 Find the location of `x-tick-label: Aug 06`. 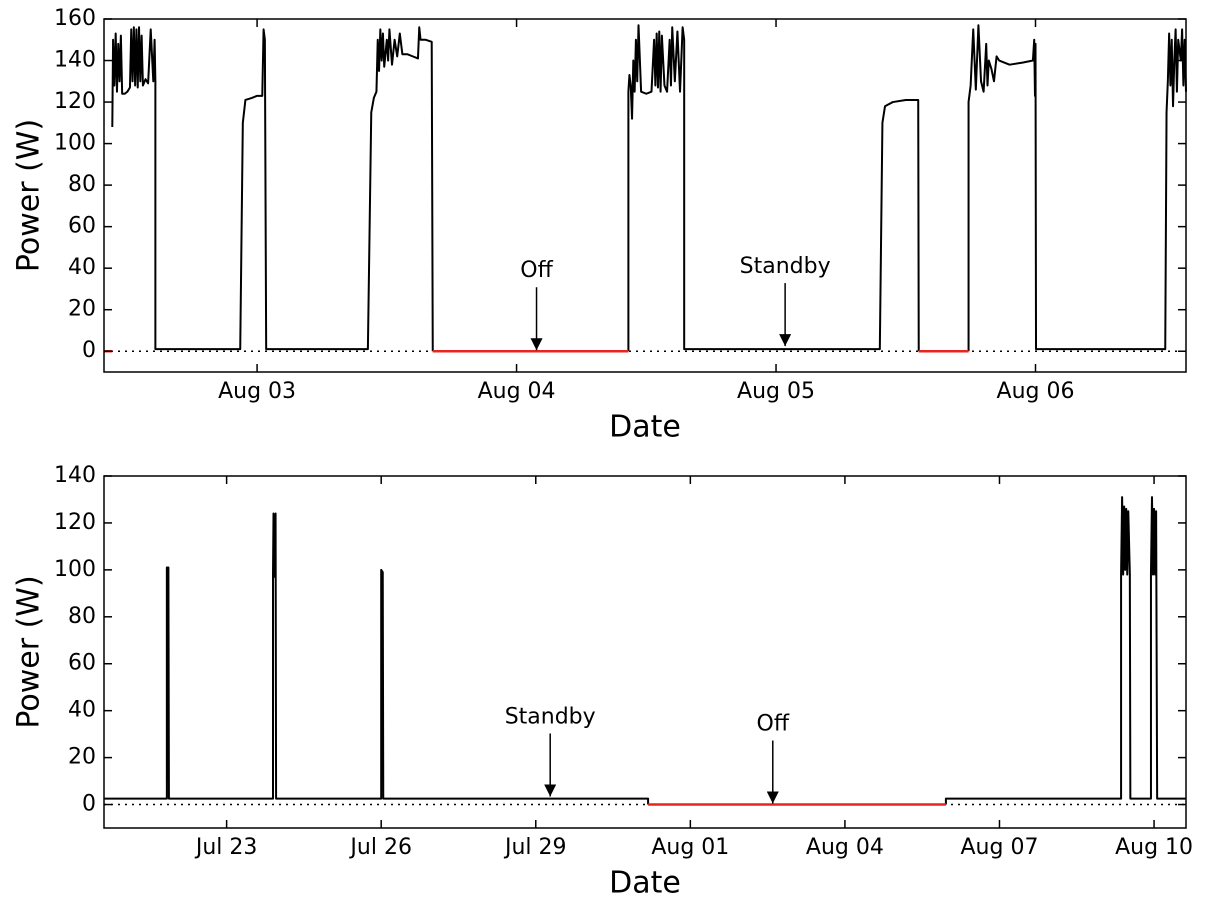

x-tick-label: Aug 06 is located at coordinates (1036, 391).